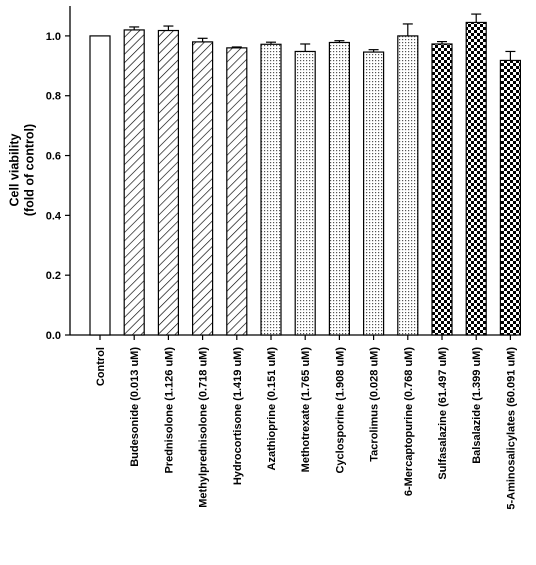  What do you see at coordinates (238, 416) in the screenshot?
I see `x-tick-label: Hydrocortisone (1.419 uM)` at bounding box center [238, 416].